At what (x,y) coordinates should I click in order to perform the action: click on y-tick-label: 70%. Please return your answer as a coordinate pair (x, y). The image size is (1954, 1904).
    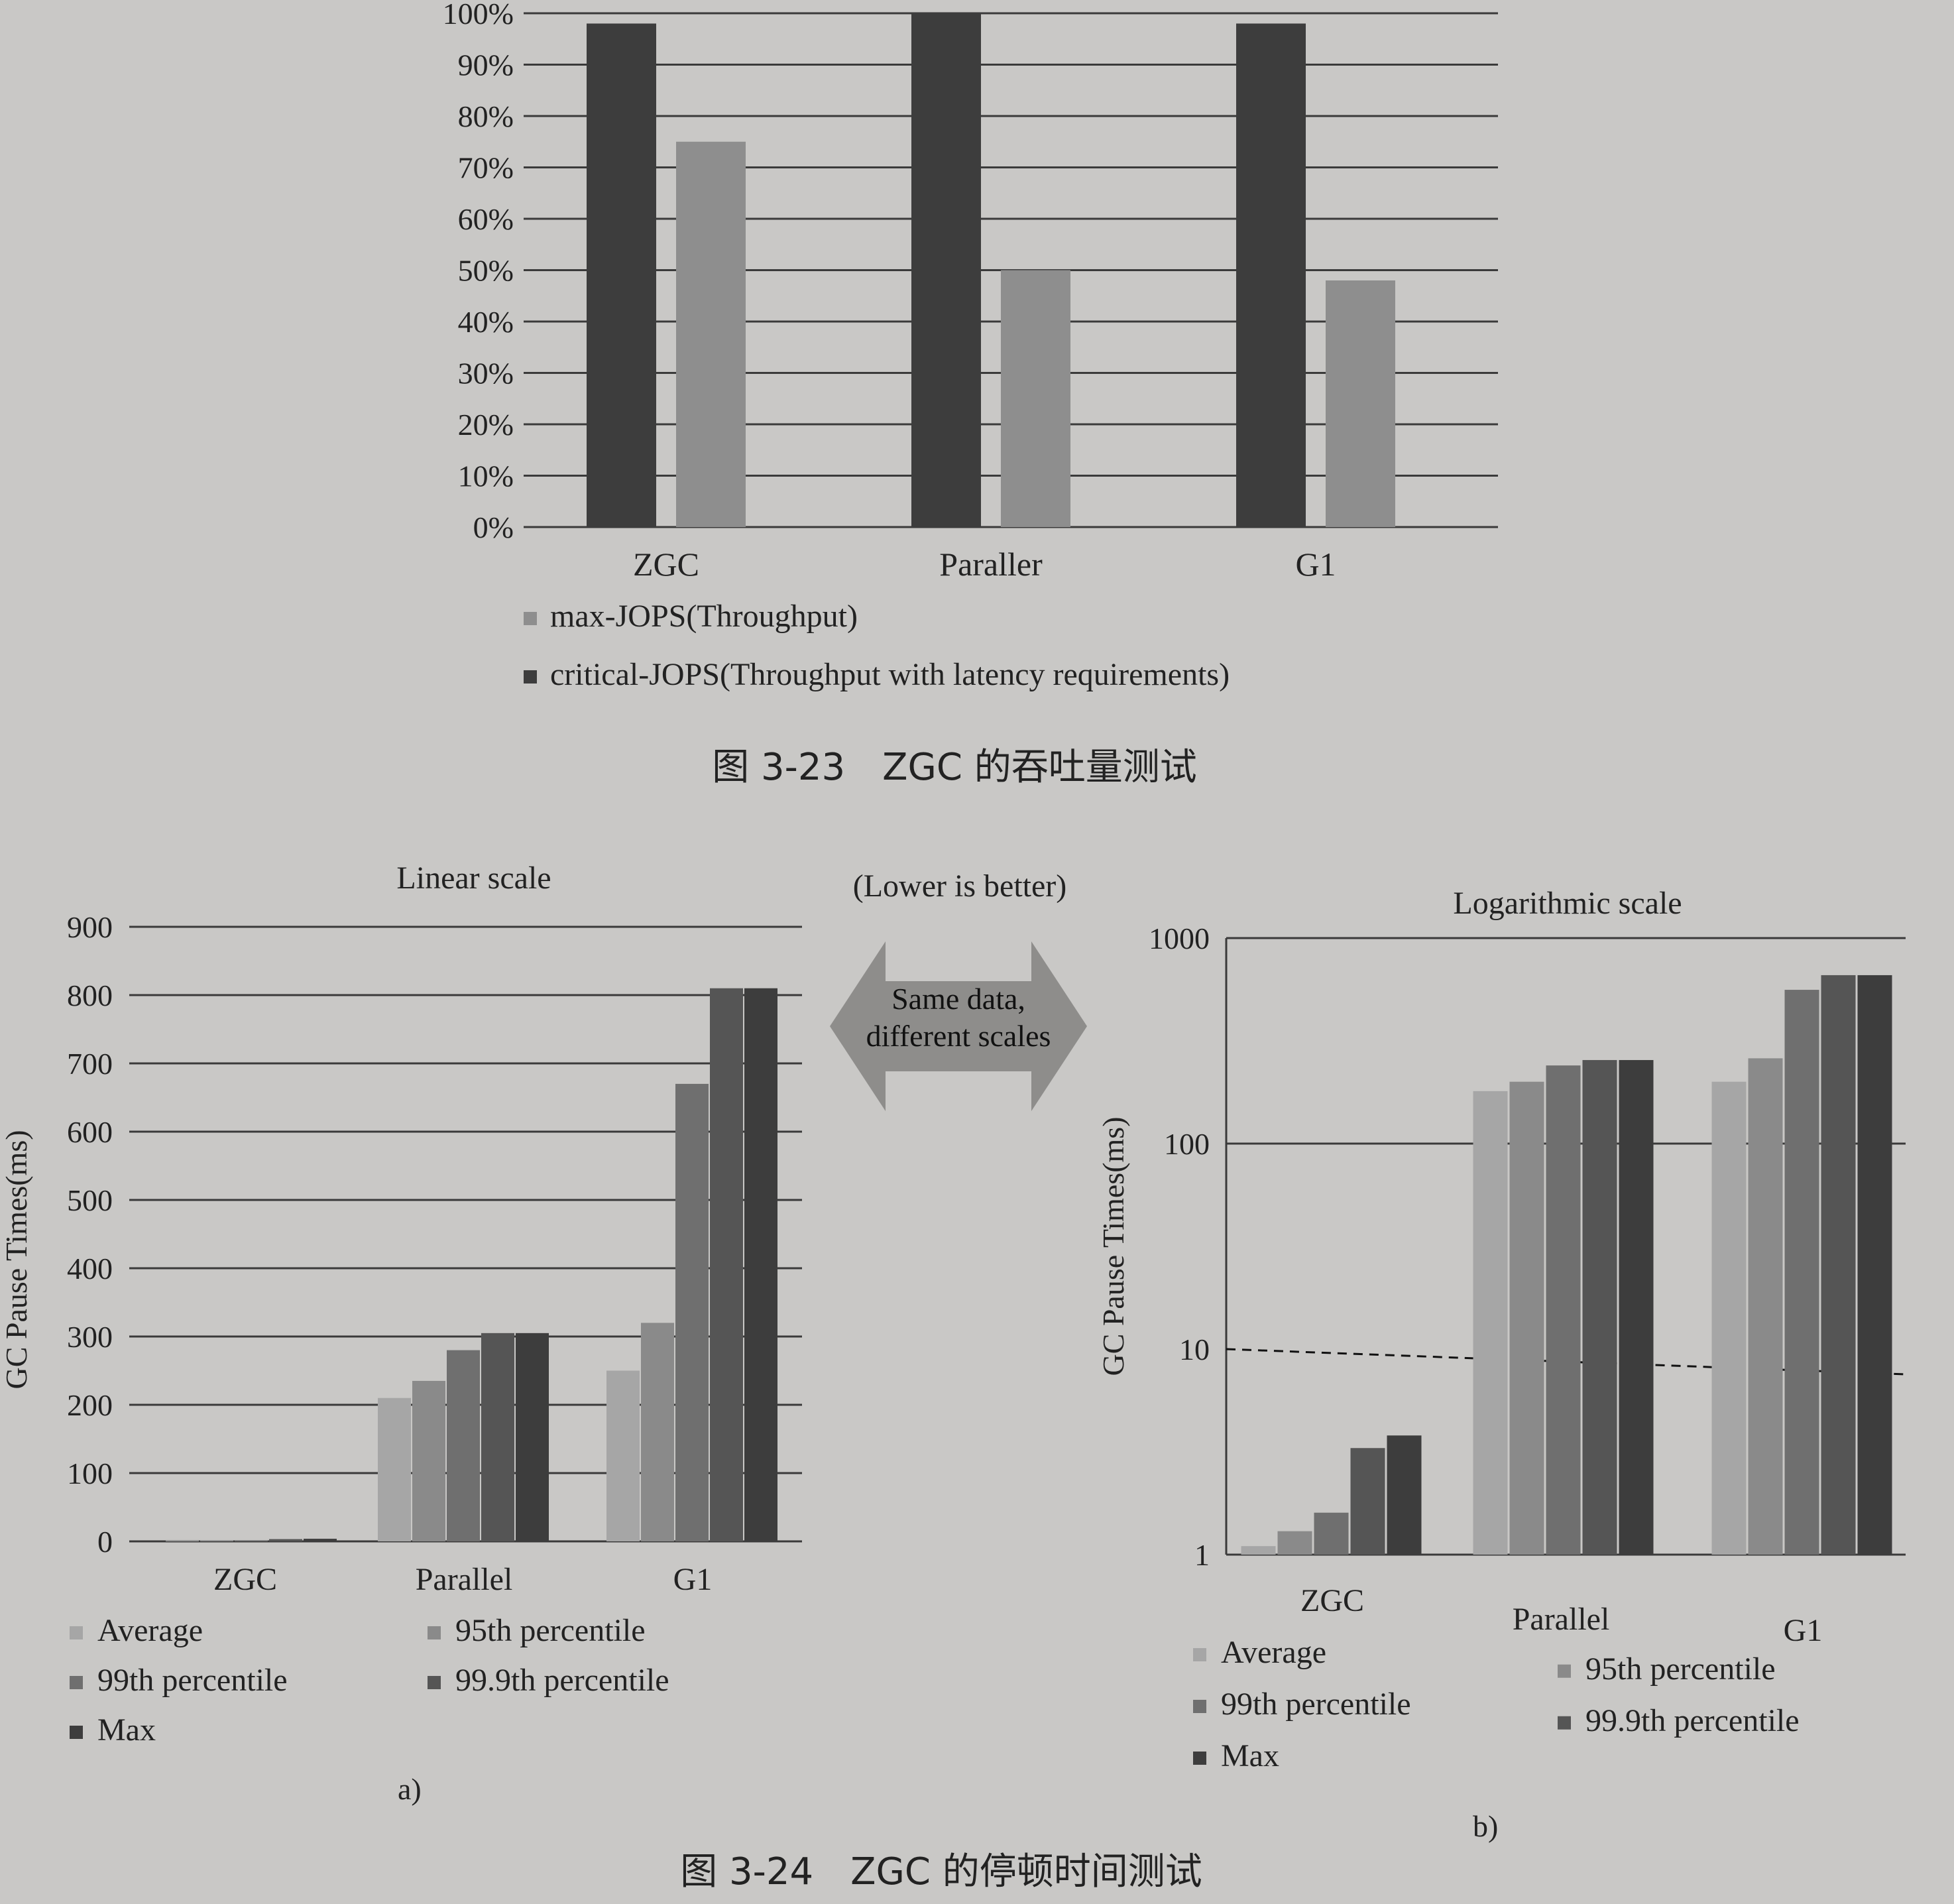
    Looking at the image, I should click on (486, 168).